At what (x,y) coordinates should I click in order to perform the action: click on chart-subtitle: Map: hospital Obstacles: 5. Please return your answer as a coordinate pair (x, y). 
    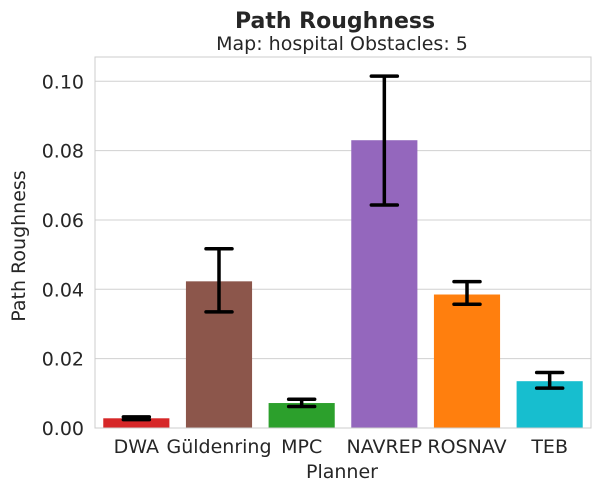
    Looking at the image, I should click on (342, 44).